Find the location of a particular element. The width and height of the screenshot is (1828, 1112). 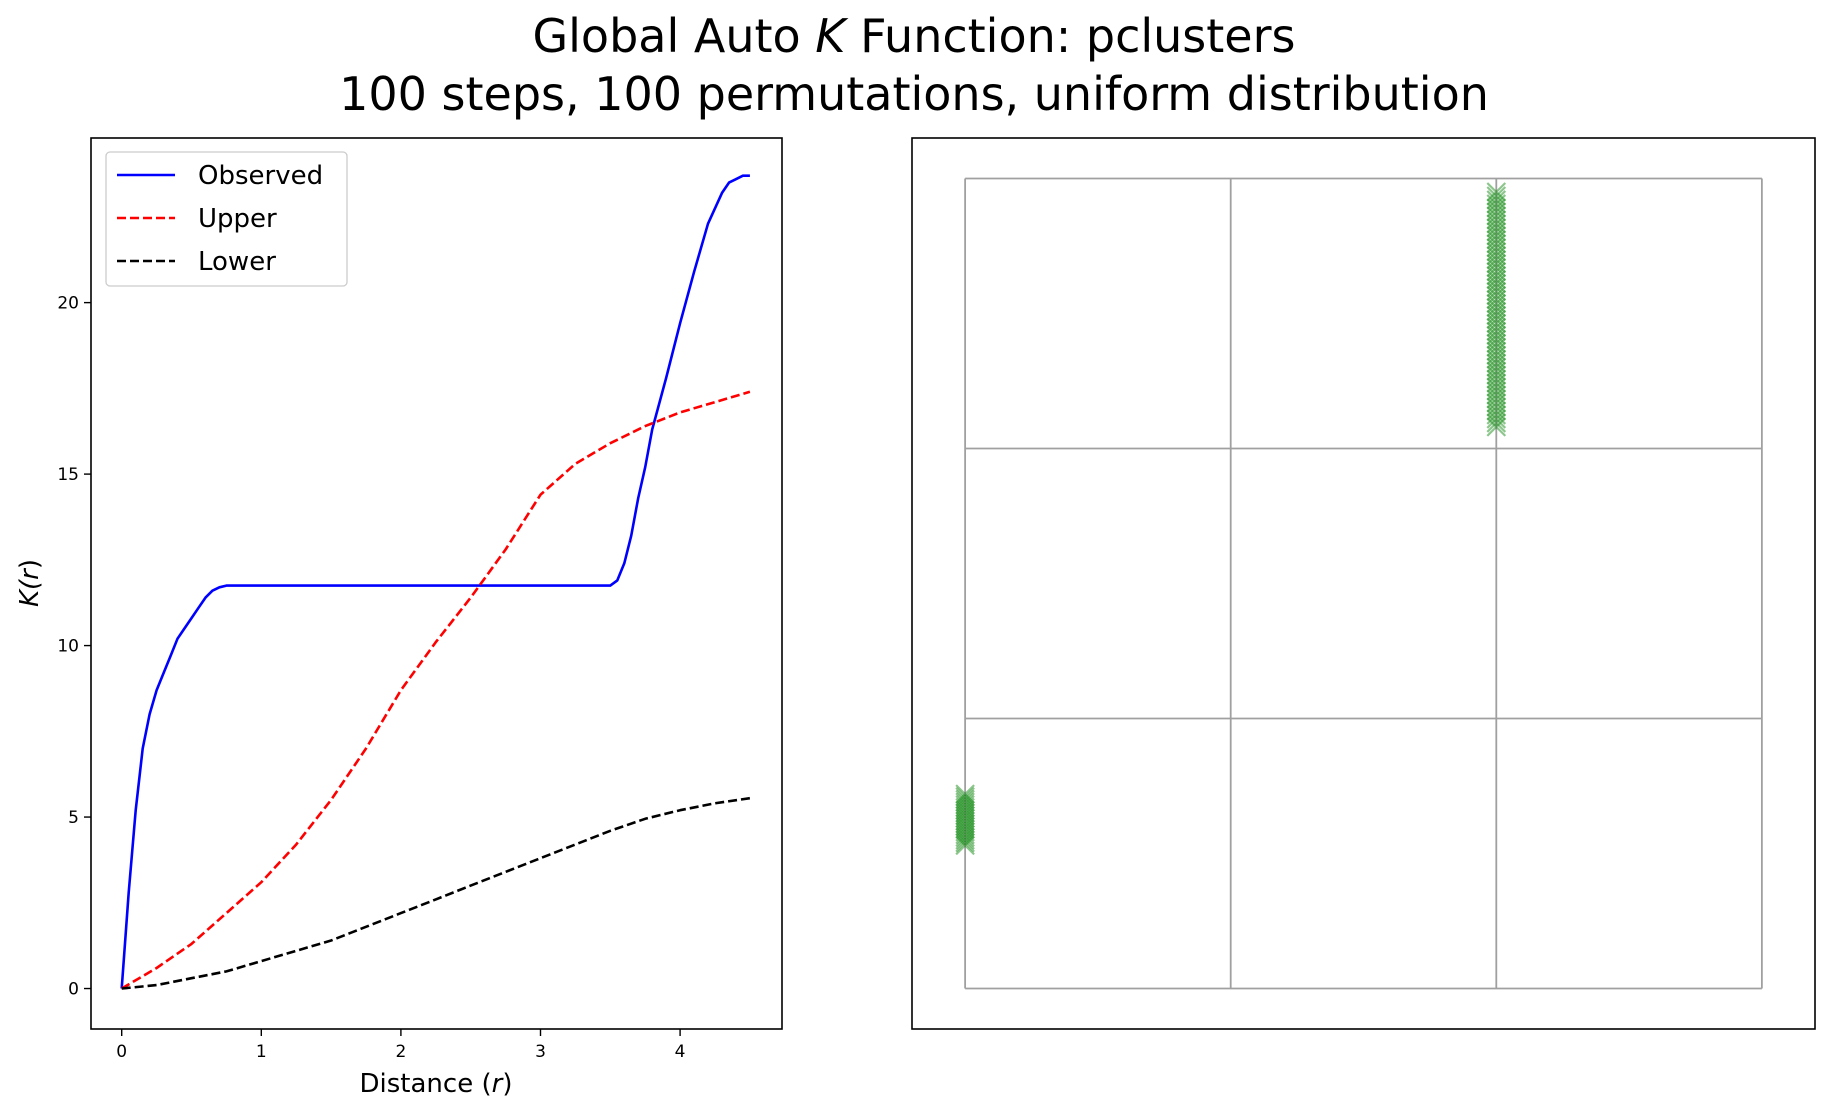

y-tick-label: 20 is located at coordinates (68, 304).